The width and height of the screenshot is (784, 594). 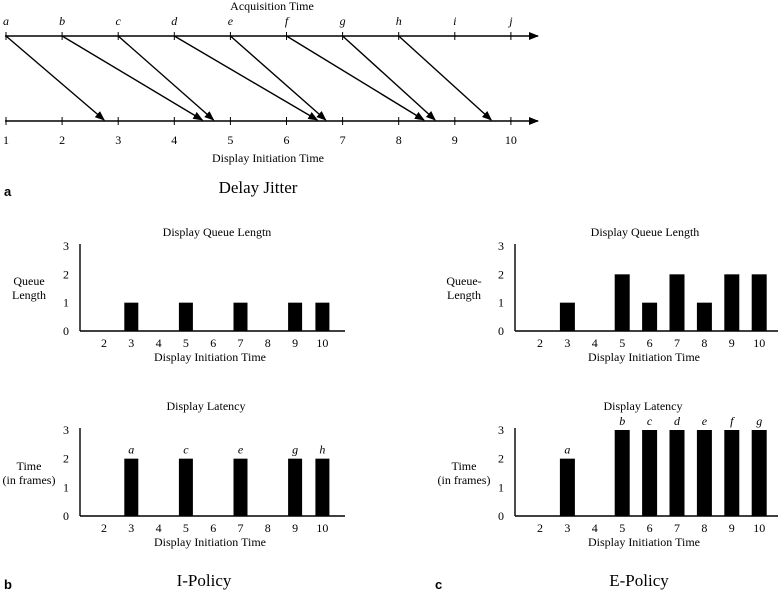 I want to click on display-tick-label: 4, so click(x=174, y=140).